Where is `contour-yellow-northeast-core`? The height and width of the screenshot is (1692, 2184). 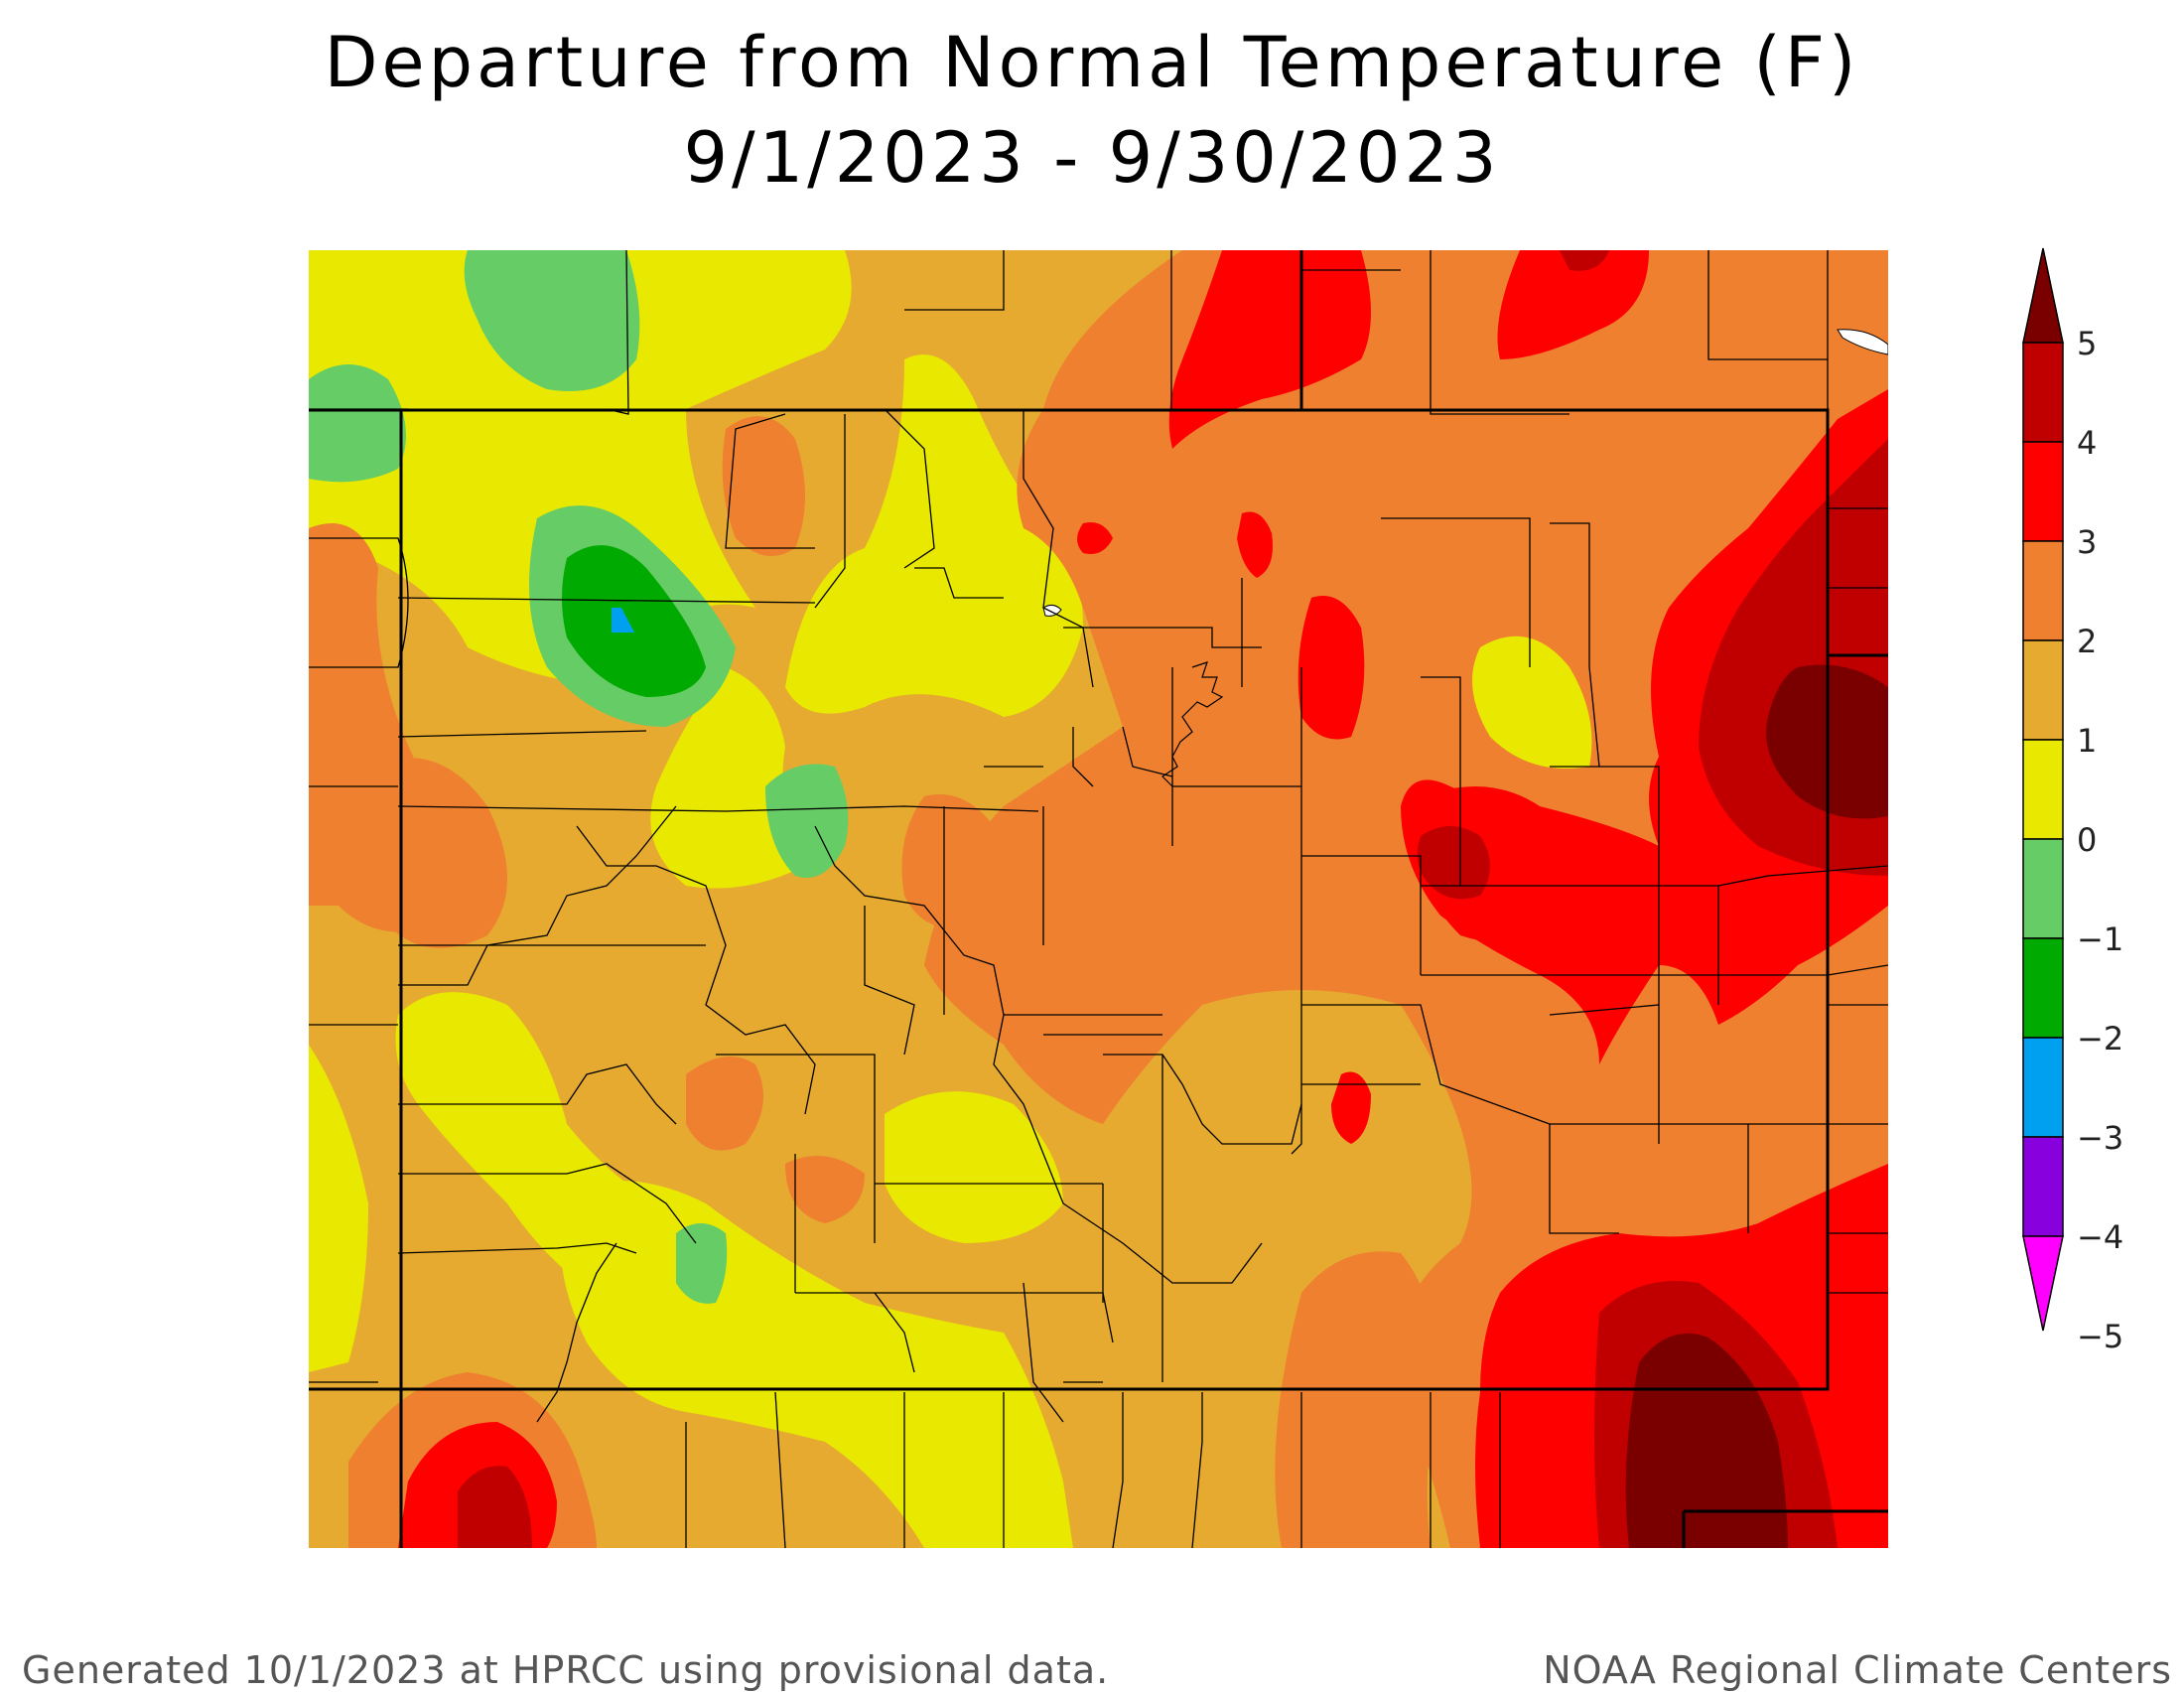 contour-yellow-northeast-core is located at coordinates (1532, 702).